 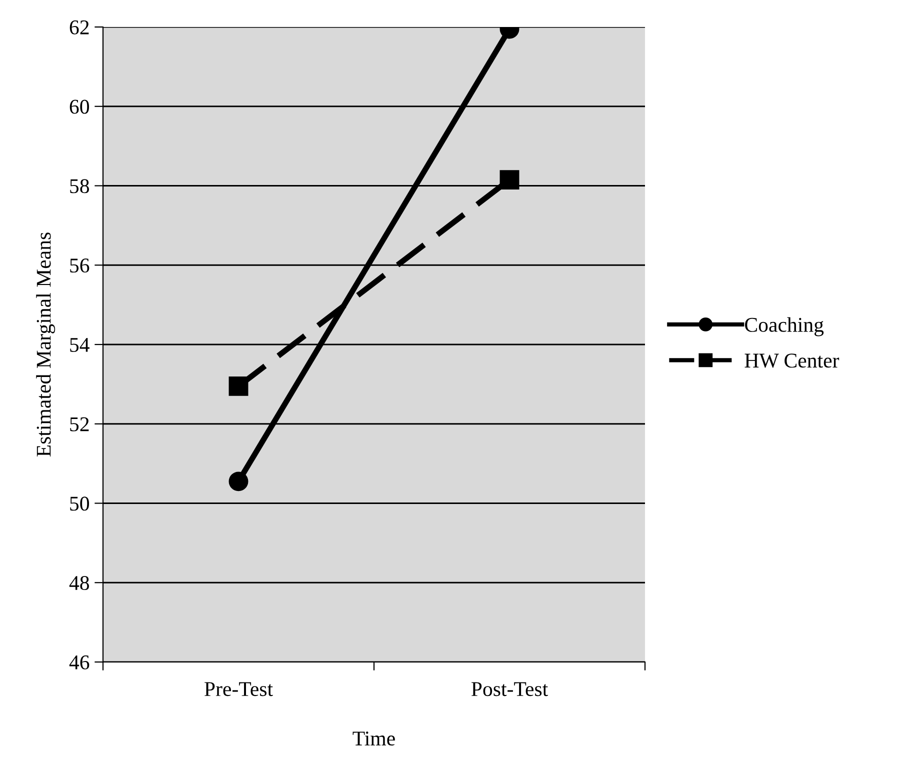 What do you see at coordinates (79, 662) in the screenshot?
I see `y-tick-label: 46` at bounding box center [79, 662].